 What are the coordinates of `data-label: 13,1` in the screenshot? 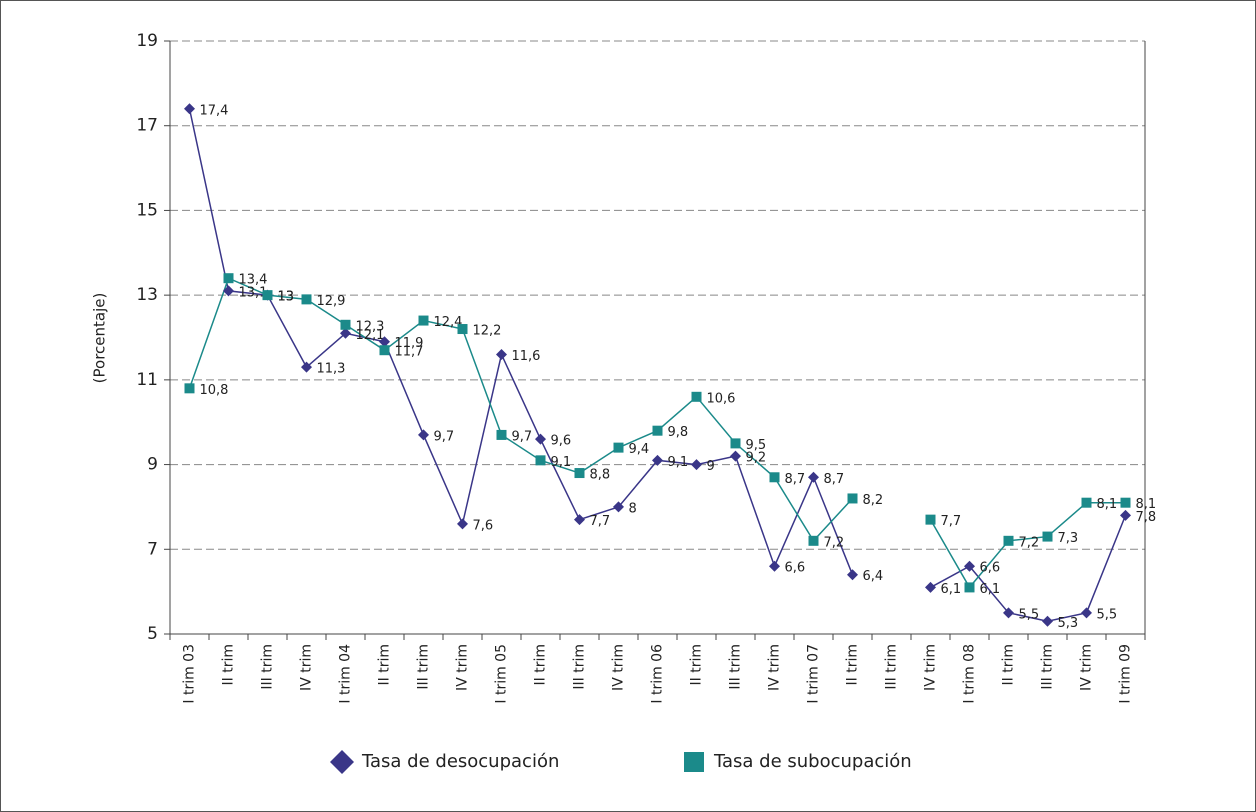 It's located at (253, 292).